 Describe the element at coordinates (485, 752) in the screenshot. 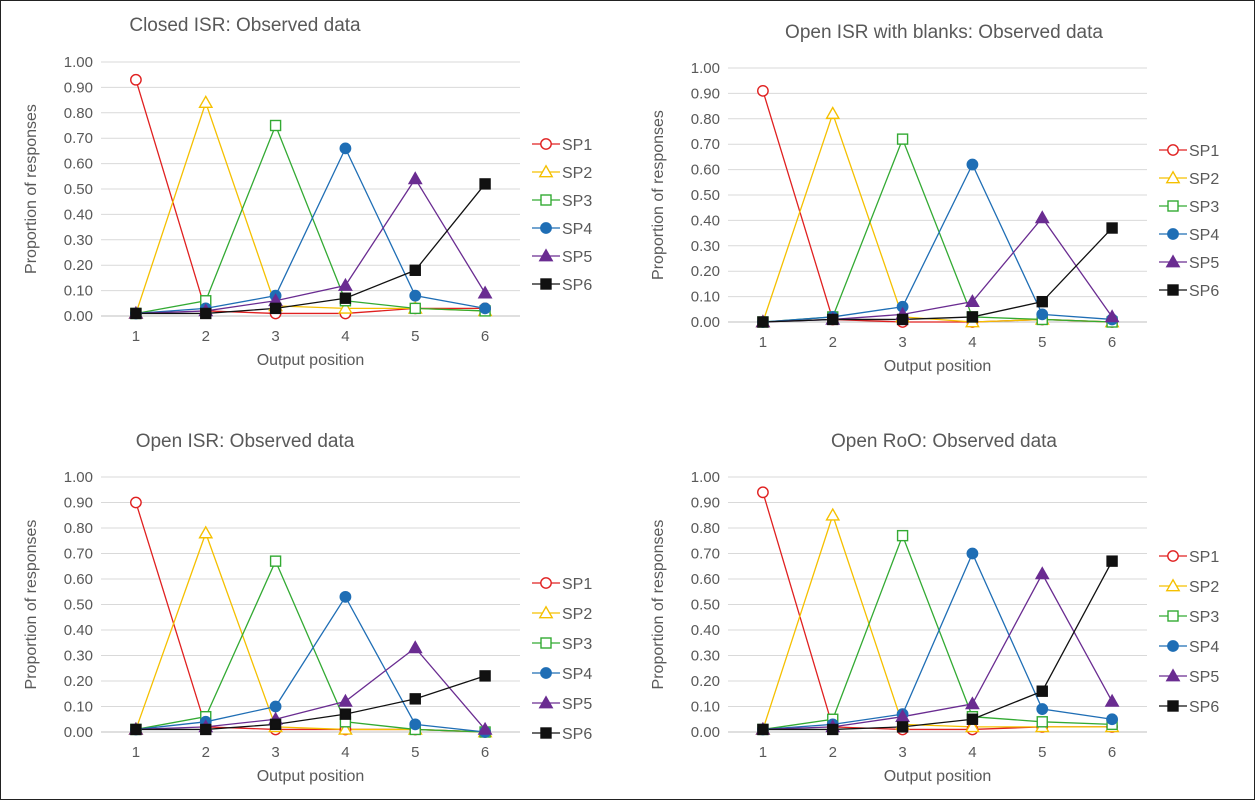

I see `x-tick-label: 6` at that location.